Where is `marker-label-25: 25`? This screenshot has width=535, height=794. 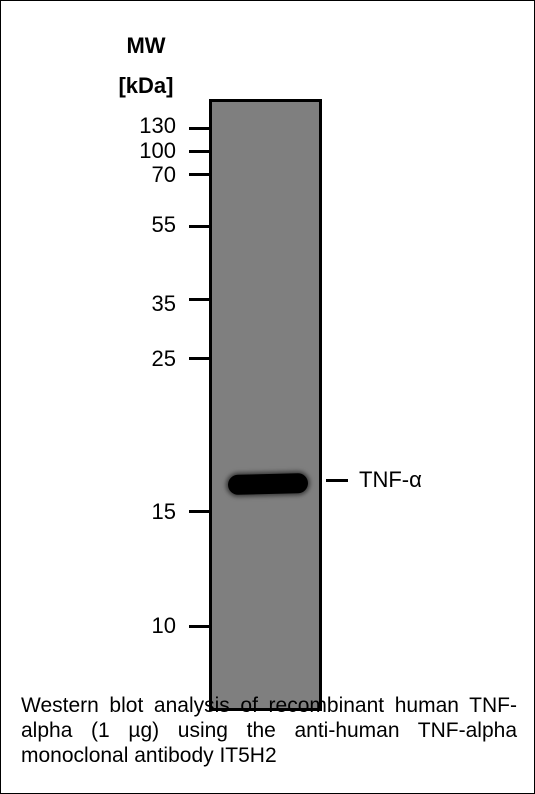
marker-label-25: 25 is located at coordinates (163, 358).